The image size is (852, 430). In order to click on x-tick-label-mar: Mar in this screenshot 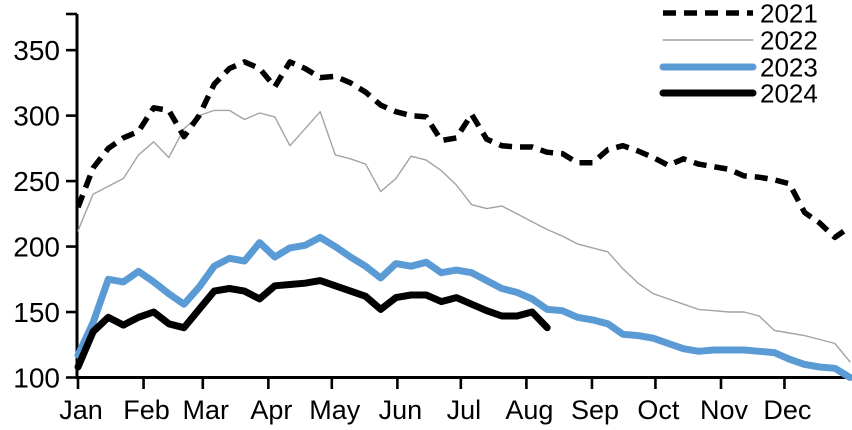, I will do `click(206, 410)`.